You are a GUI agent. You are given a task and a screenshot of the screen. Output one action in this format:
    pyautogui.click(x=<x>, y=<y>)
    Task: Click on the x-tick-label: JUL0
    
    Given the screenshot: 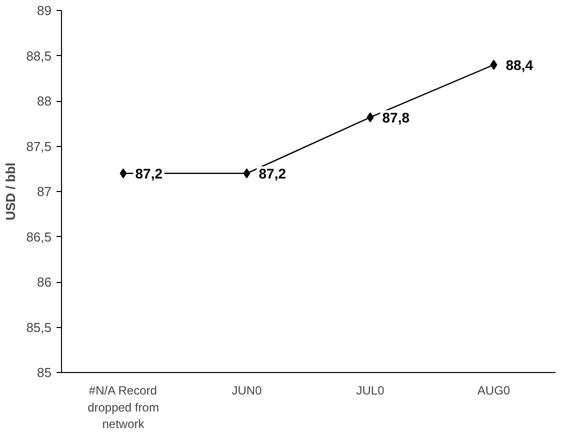 What is the action you would take?
    pyautogui.click(x=370, y=391)
    